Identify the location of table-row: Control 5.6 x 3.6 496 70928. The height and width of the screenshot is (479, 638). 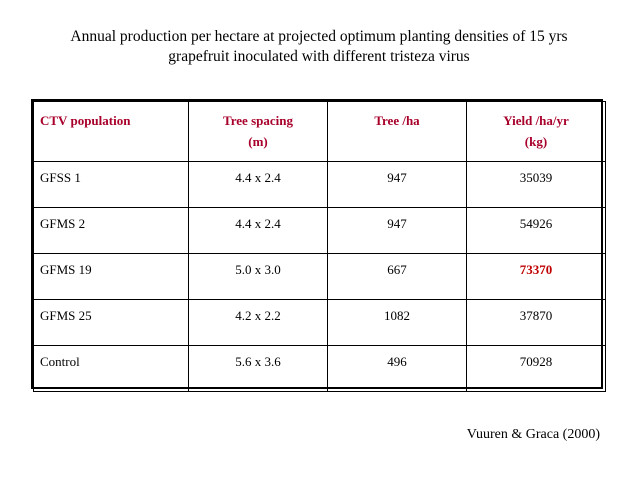
(319, 368).